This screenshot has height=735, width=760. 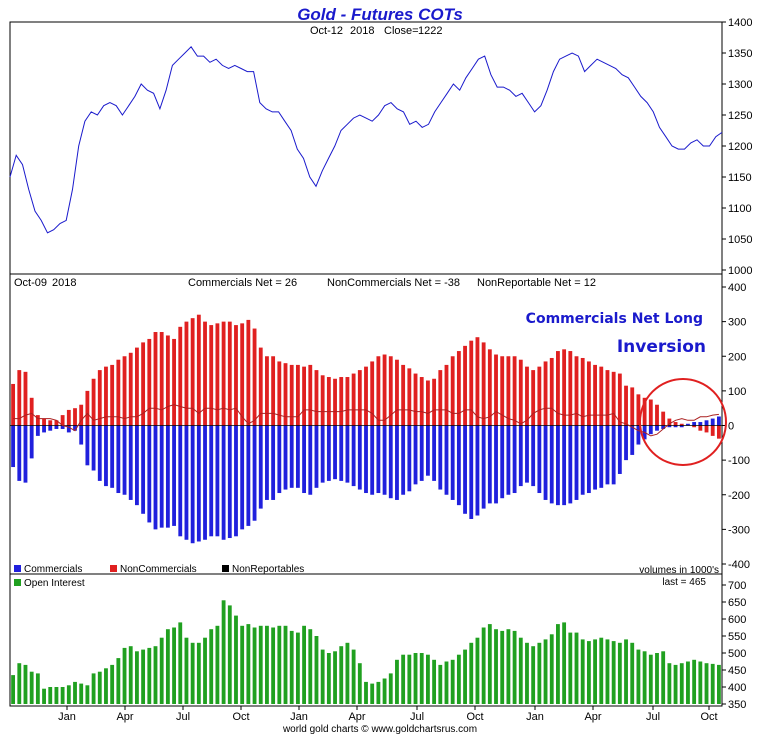 I want to click on price-year: 2018, so click(x=362, y=31).